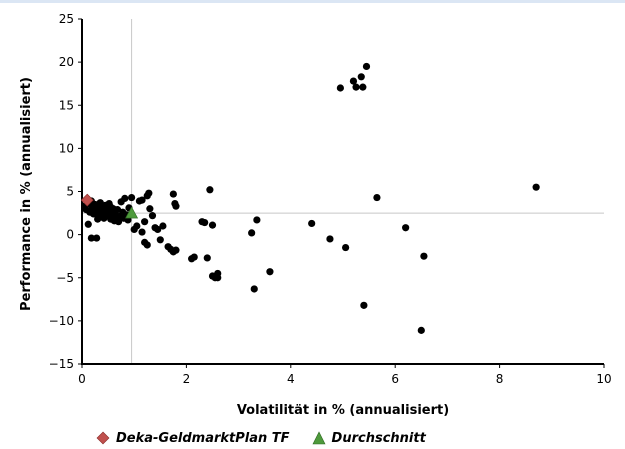  Describe the element at coordinates (66, 19) in the screenshot. I see `y-tick-label: 25` at that location.